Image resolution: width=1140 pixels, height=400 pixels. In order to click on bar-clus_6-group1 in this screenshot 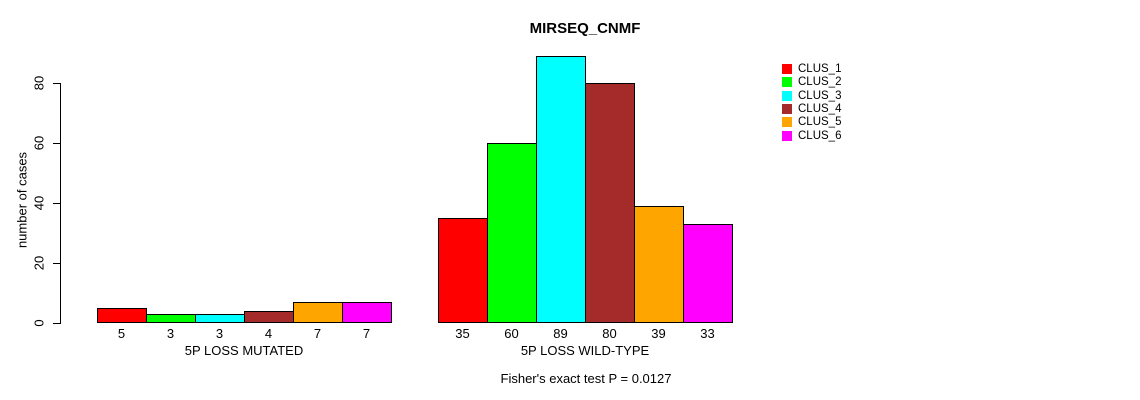, I will do `click(367, 312)`.